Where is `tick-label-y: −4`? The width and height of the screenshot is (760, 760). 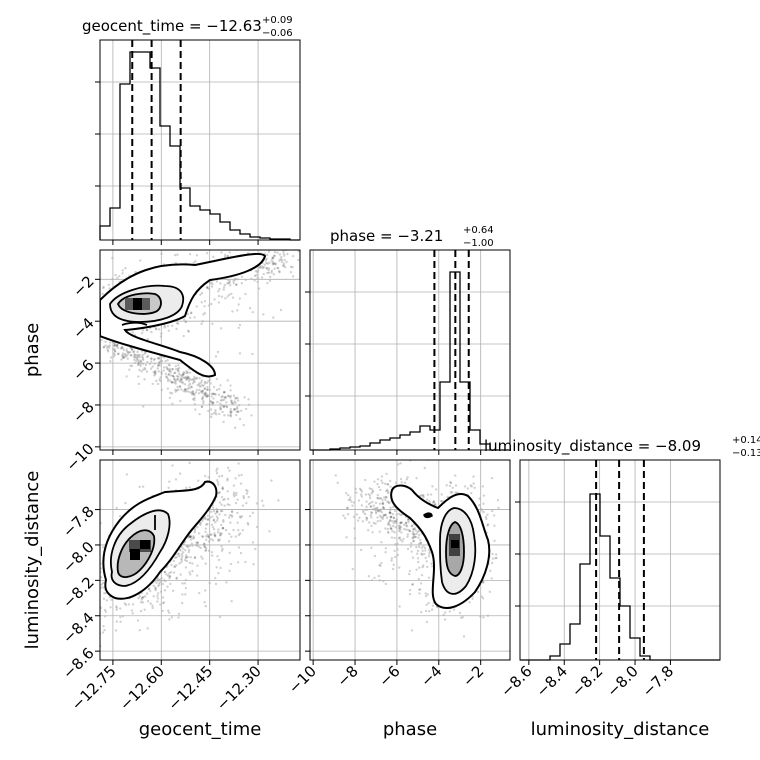
tick-label-y: −4 is located at coordinates (83, 328).